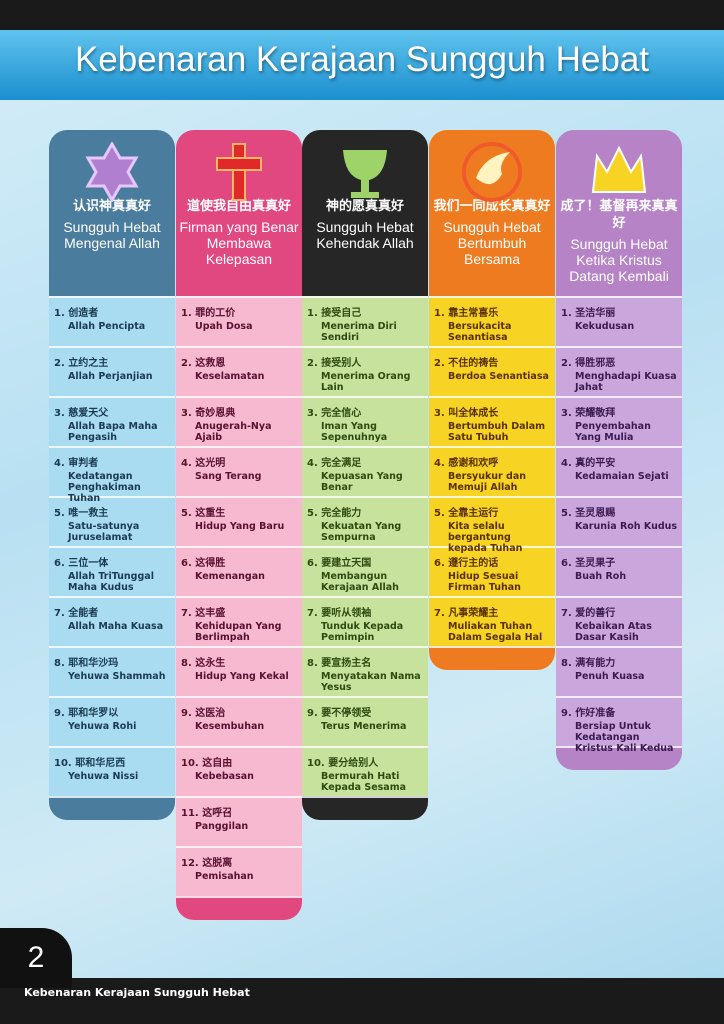  Describe the element at coordinates (362, 482) in the screenshot. I see `item-malay: Kepuasan Yang Benar` at that location.